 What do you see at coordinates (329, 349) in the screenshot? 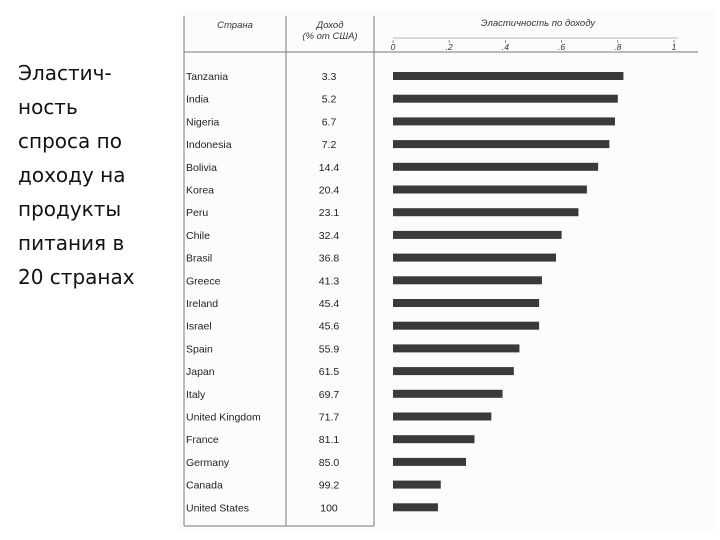
I see `income-value: 55.9` at bounding box center [329, 349].